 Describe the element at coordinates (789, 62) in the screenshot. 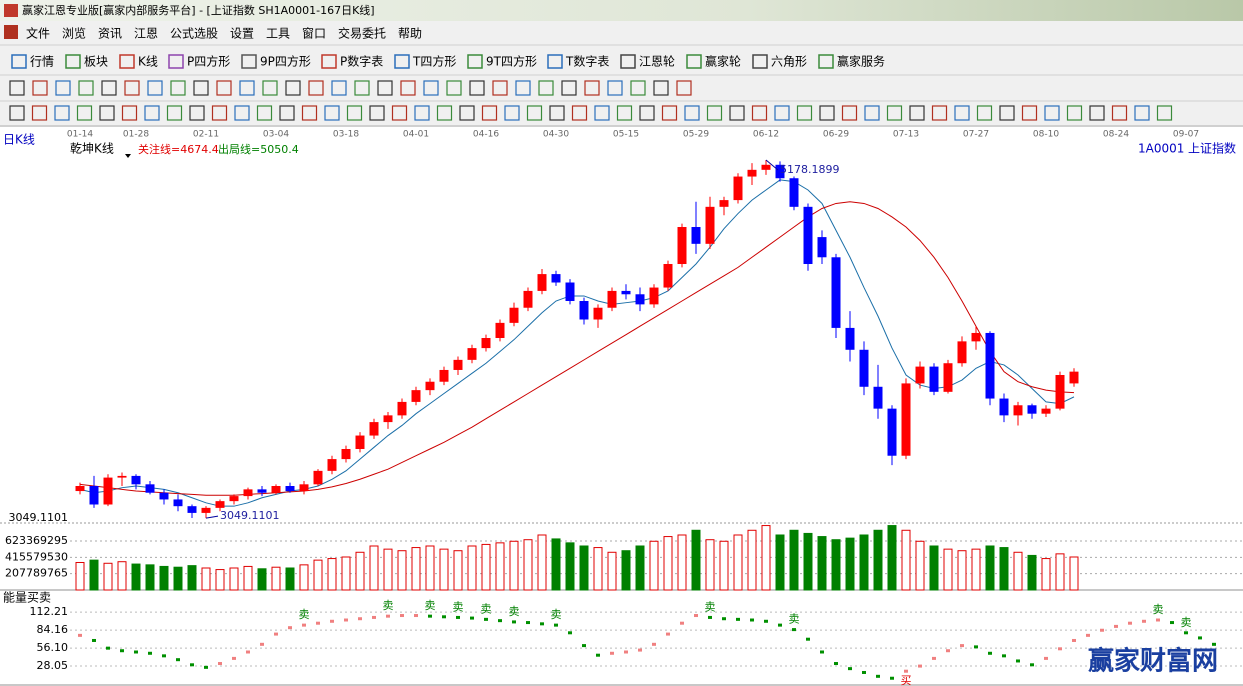

I see `toolbar-button: 六角形` at that location.